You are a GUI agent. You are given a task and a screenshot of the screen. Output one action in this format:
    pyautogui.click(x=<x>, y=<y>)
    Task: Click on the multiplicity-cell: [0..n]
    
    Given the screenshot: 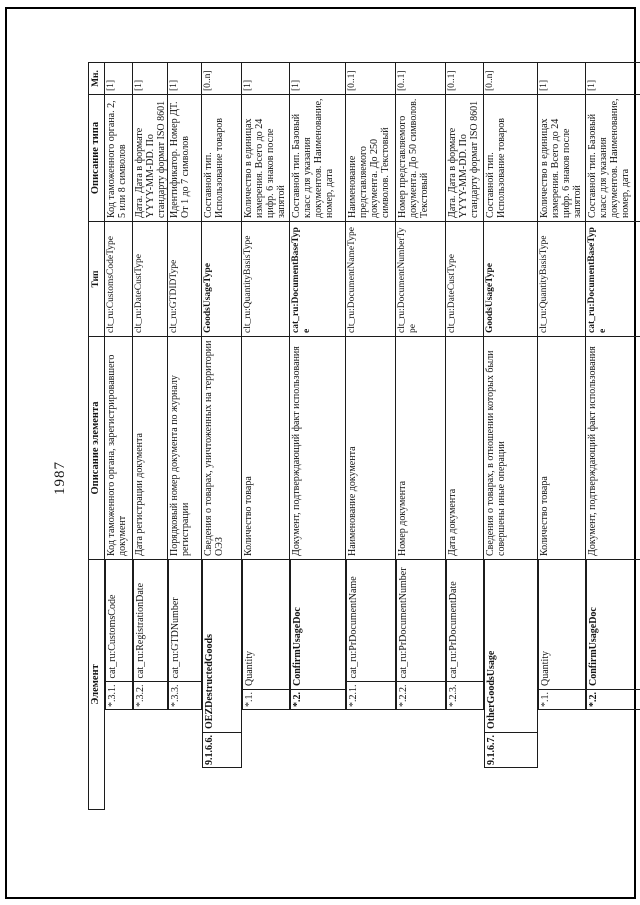 What is the action you would take?
    pyautogui.click(x=511, y=78)
    